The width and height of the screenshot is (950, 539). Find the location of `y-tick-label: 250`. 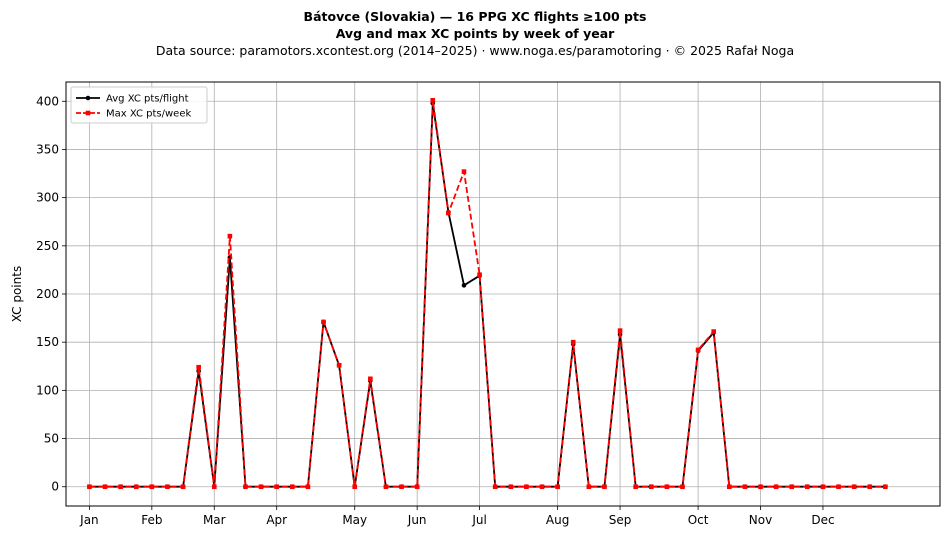

y-tick-label: 250 is located at coordinates (47, 246).